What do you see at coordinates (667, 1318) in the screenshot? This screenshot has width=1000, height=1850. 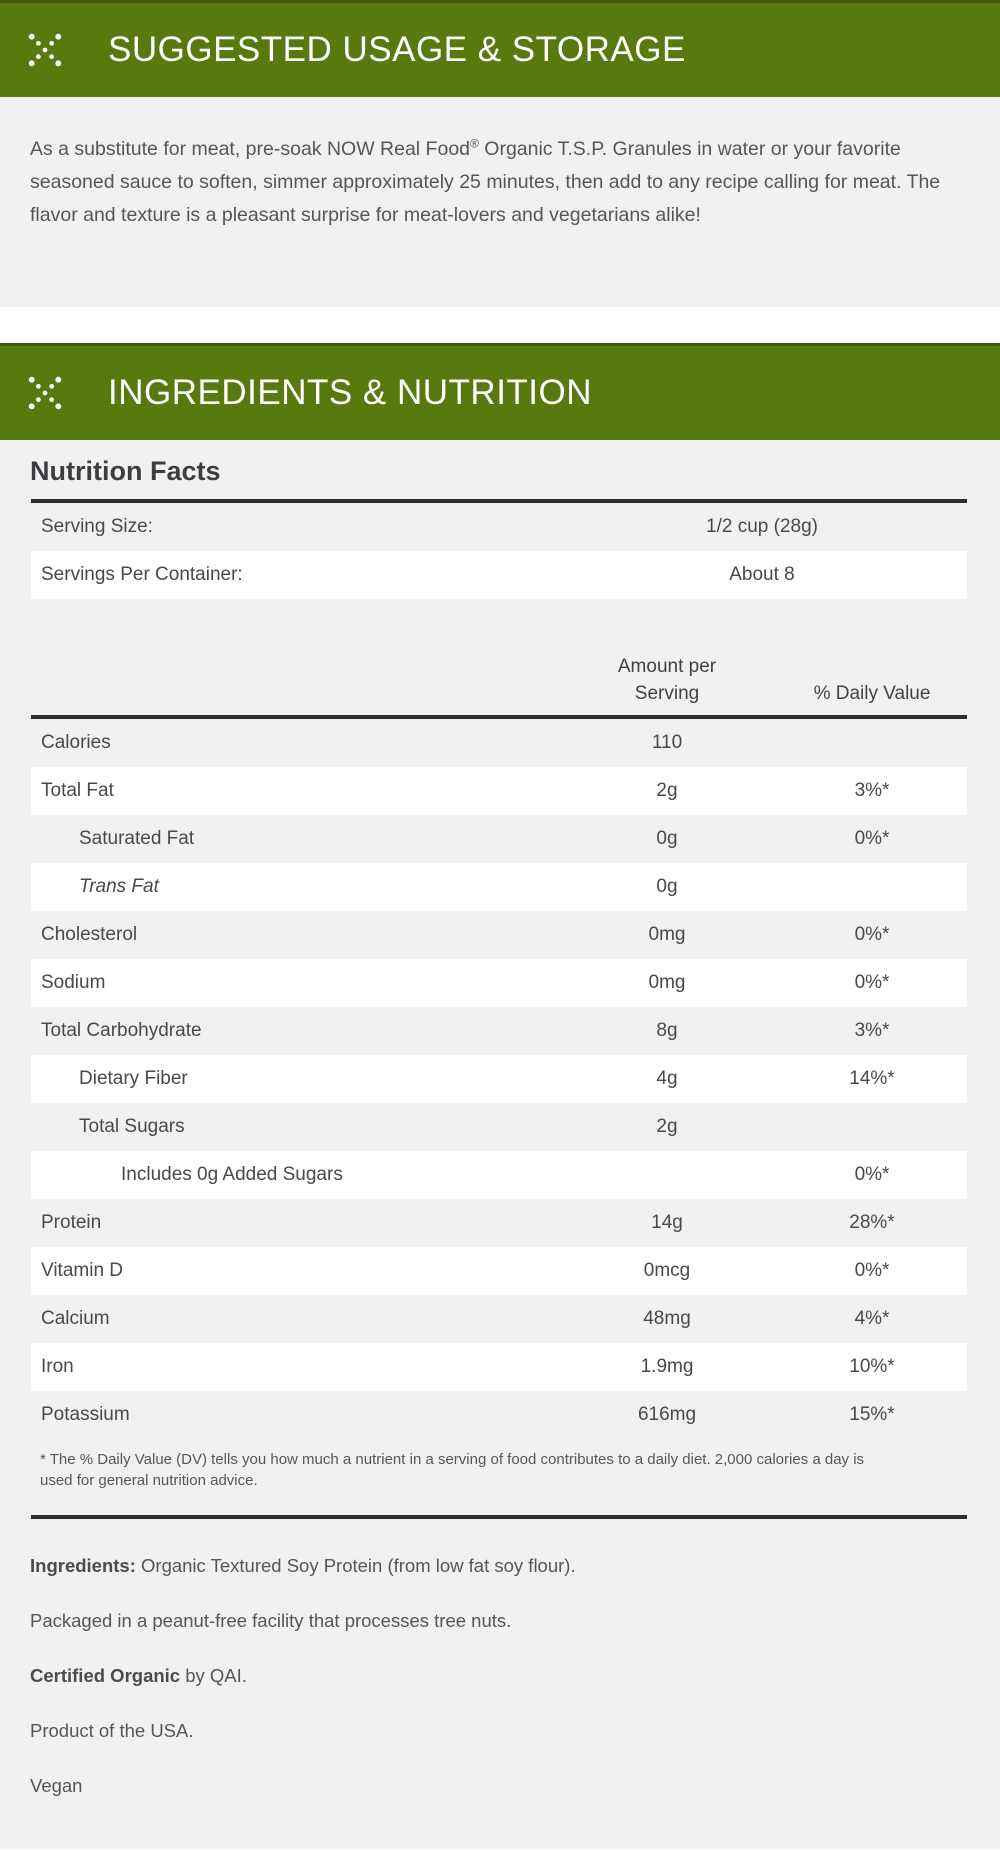 I see `nutrient-amount: 48mg` at bounding box center [667, 1318].